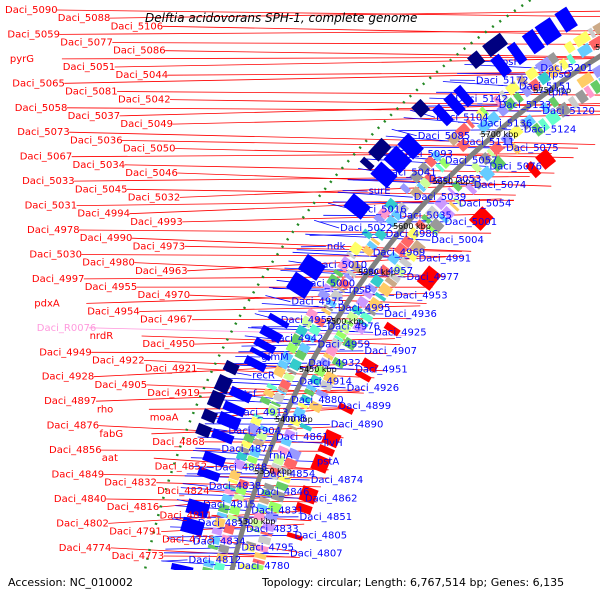 This screenshot has height=600, width=600. Describe the element at coordinates (73, 426) in the screenshot. I see `left-gene-label: Daci_4876` at that location.